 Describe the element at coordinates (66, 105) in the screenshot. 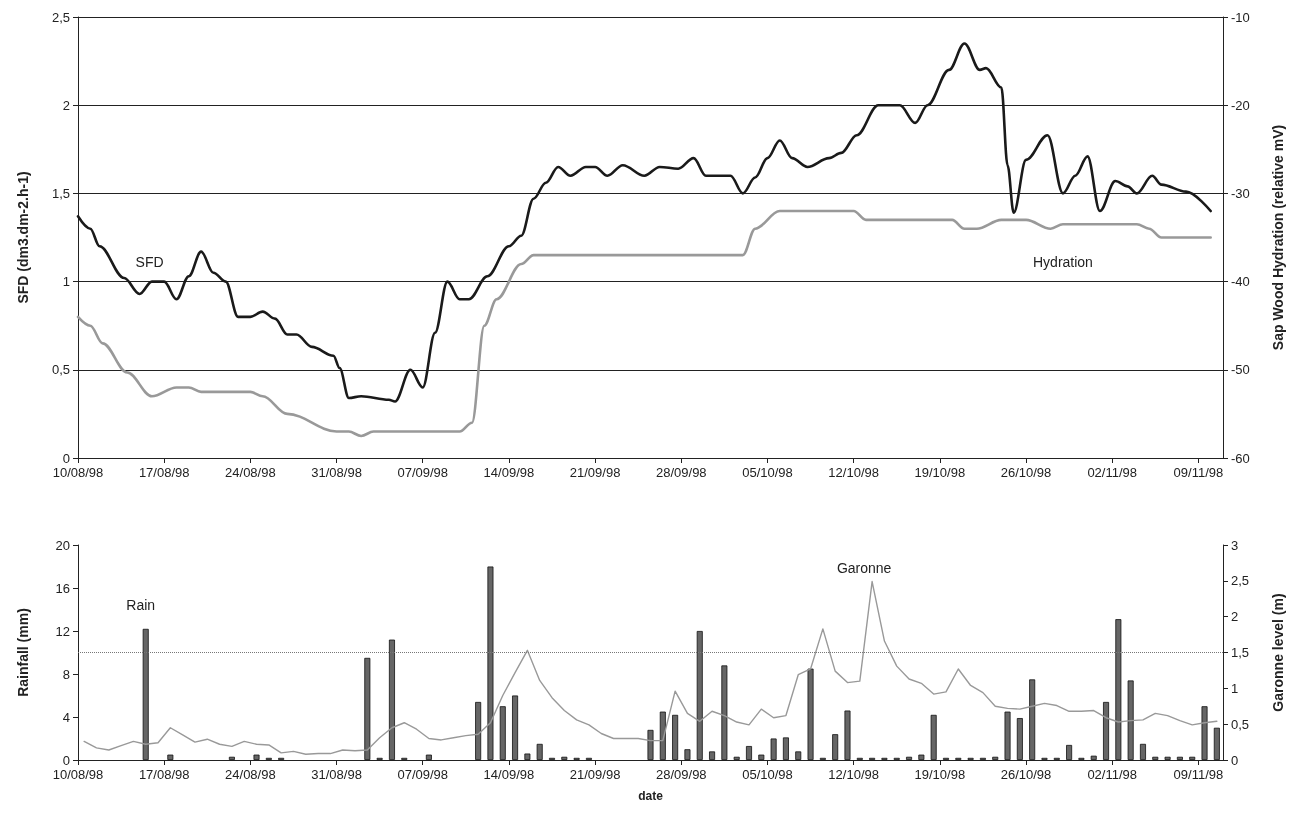

I see `y-tick-label: 2` at that location.